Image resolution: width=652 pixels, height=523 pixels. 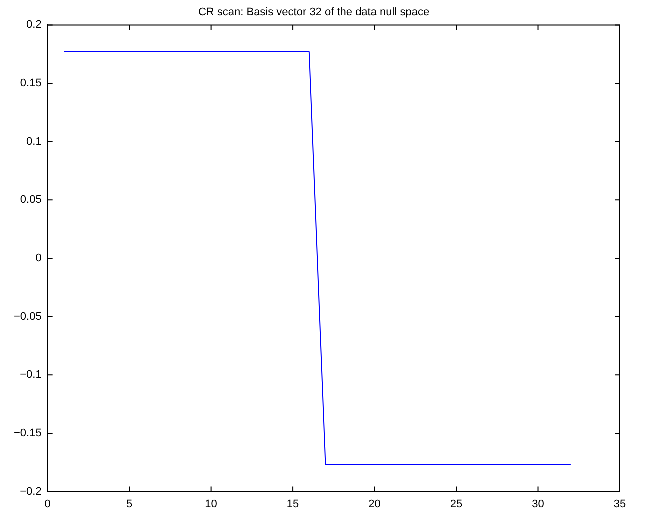 What do you see at coordinates (31, 492) in the screenshot?
I see `y-tick-label: −0.2` at bounding box center [31, 492].